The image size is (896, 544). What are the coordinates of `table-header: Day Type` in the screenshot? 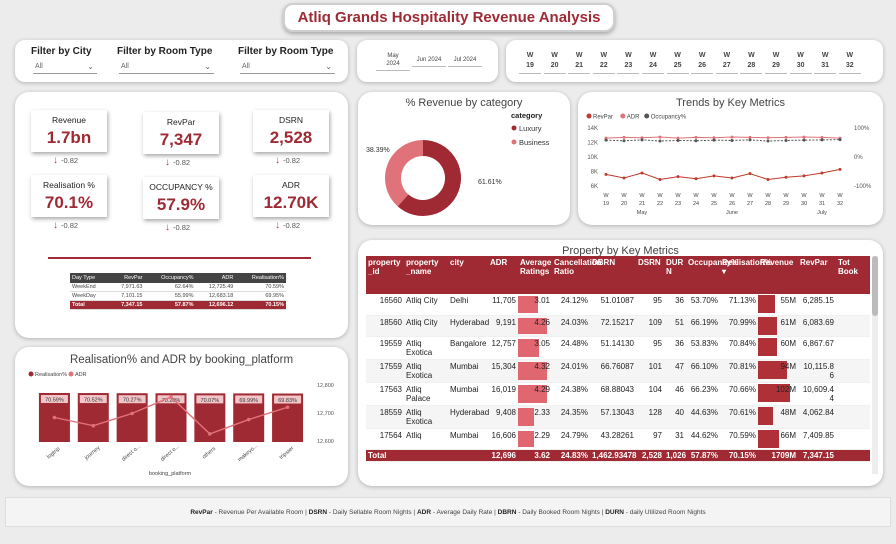 It's located at (89, 278).